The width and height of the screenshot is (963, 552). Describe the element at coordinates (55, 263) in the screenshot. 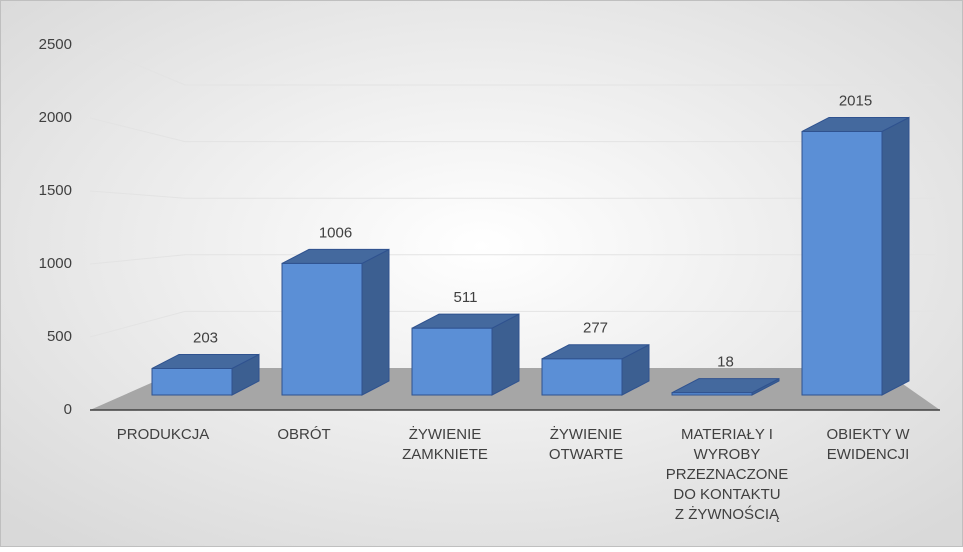

I see `y-tick-label: 1000` at that location.